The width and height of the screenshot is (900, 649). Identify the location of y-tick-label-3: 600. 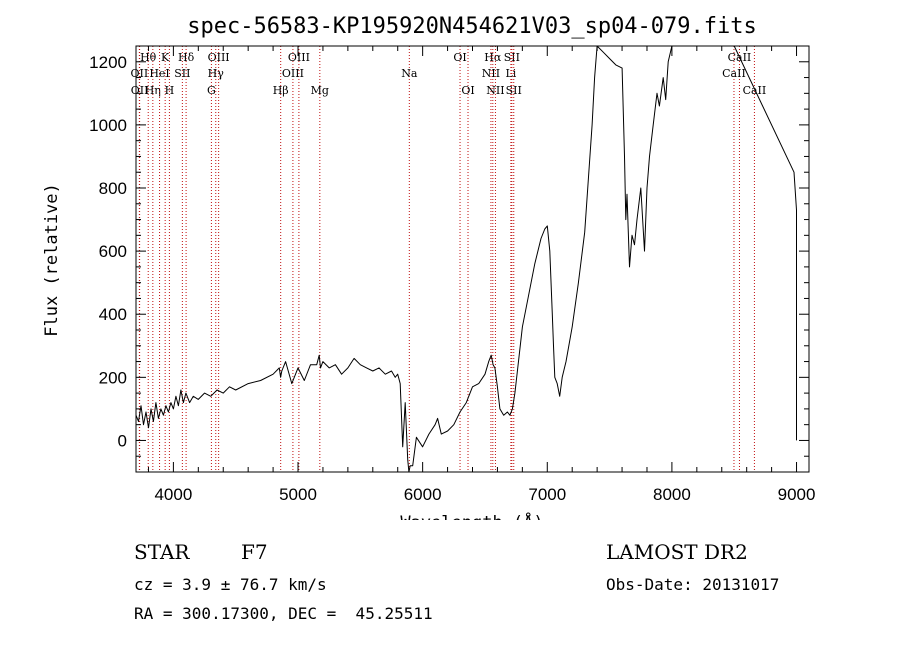
(113, 251).